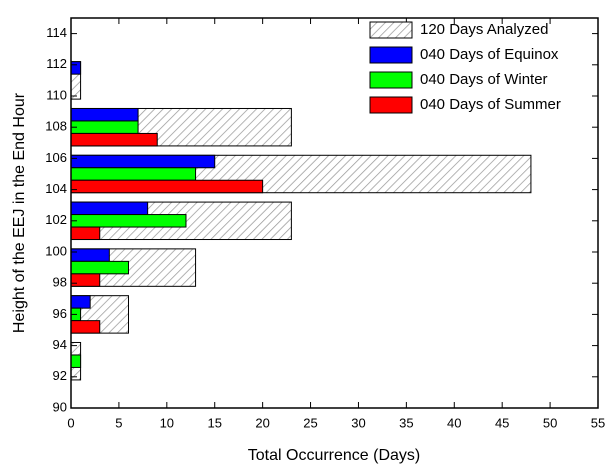 The height and width of the screenshot is (465, 606). Describe the element at coordinates (60, 344) in the screenshot. I see `y-tick-label: 94` at that location.